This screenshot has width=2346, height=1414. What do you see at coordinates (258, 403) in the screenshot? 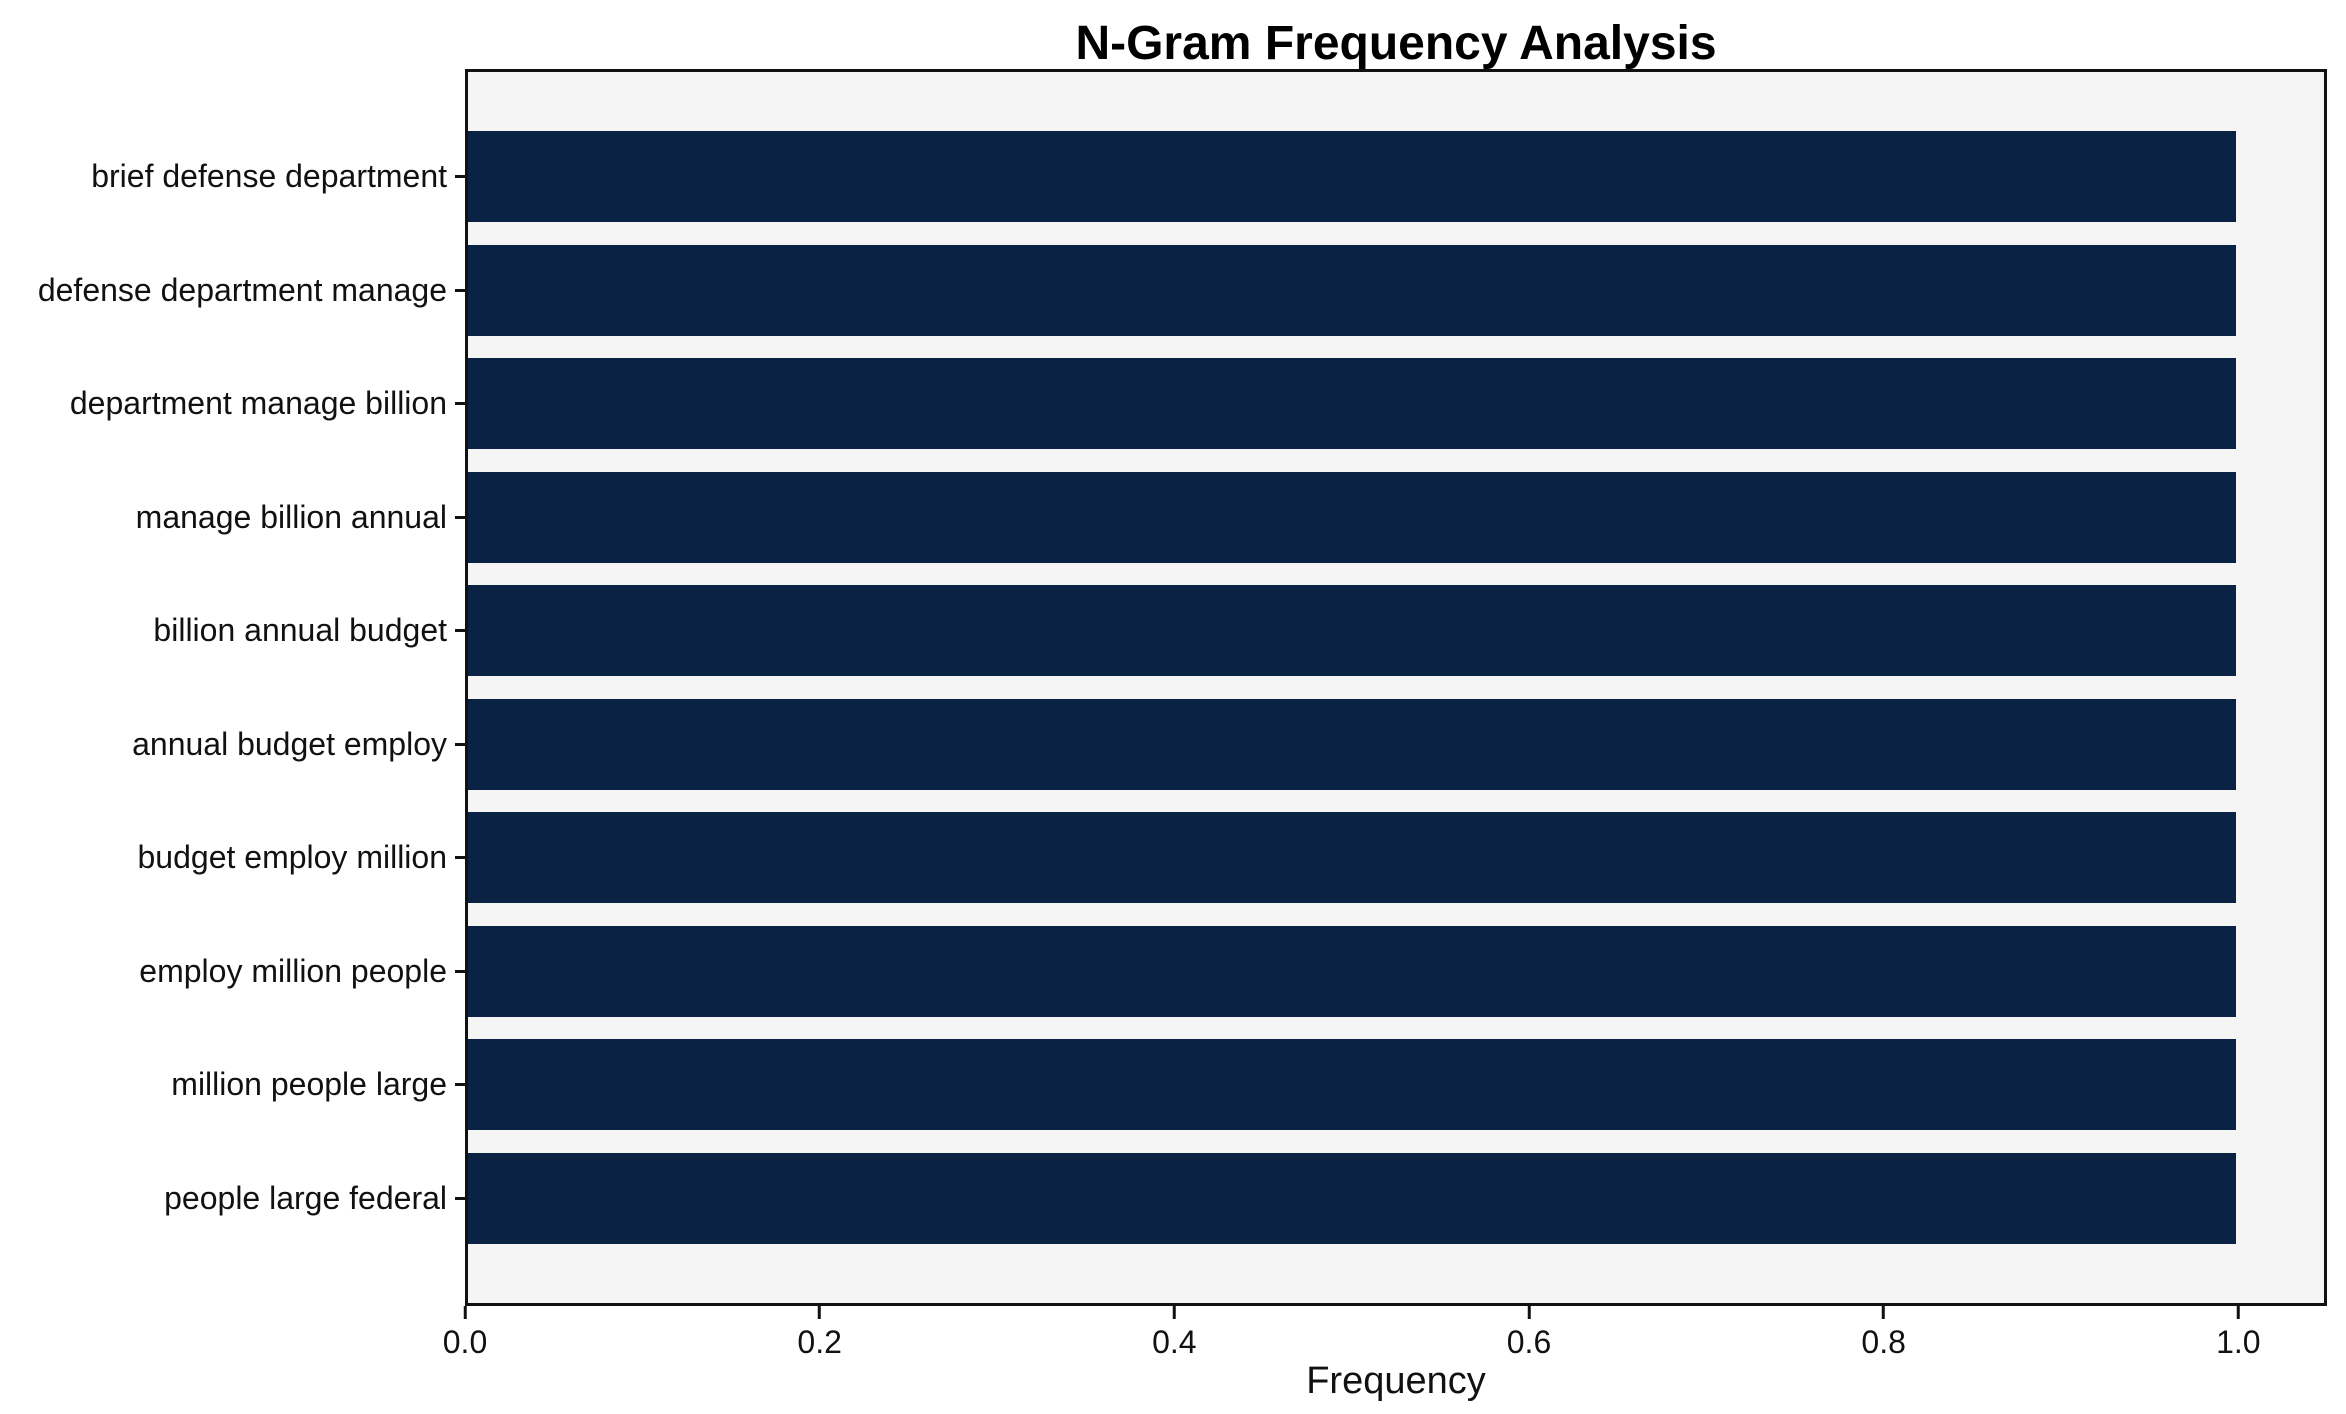
I see `y-tick-label: department manage billion` at bounding box center [258, 403].